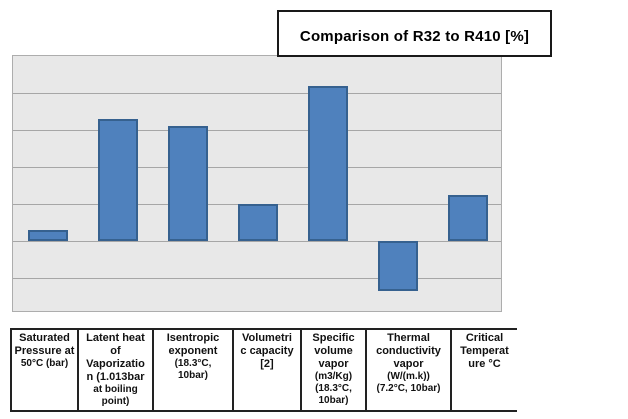  What do you see at coordinates (44, 351) in the screenshot?
I see `axis-label-line: Pressure at` at bounding box center [44, 351].